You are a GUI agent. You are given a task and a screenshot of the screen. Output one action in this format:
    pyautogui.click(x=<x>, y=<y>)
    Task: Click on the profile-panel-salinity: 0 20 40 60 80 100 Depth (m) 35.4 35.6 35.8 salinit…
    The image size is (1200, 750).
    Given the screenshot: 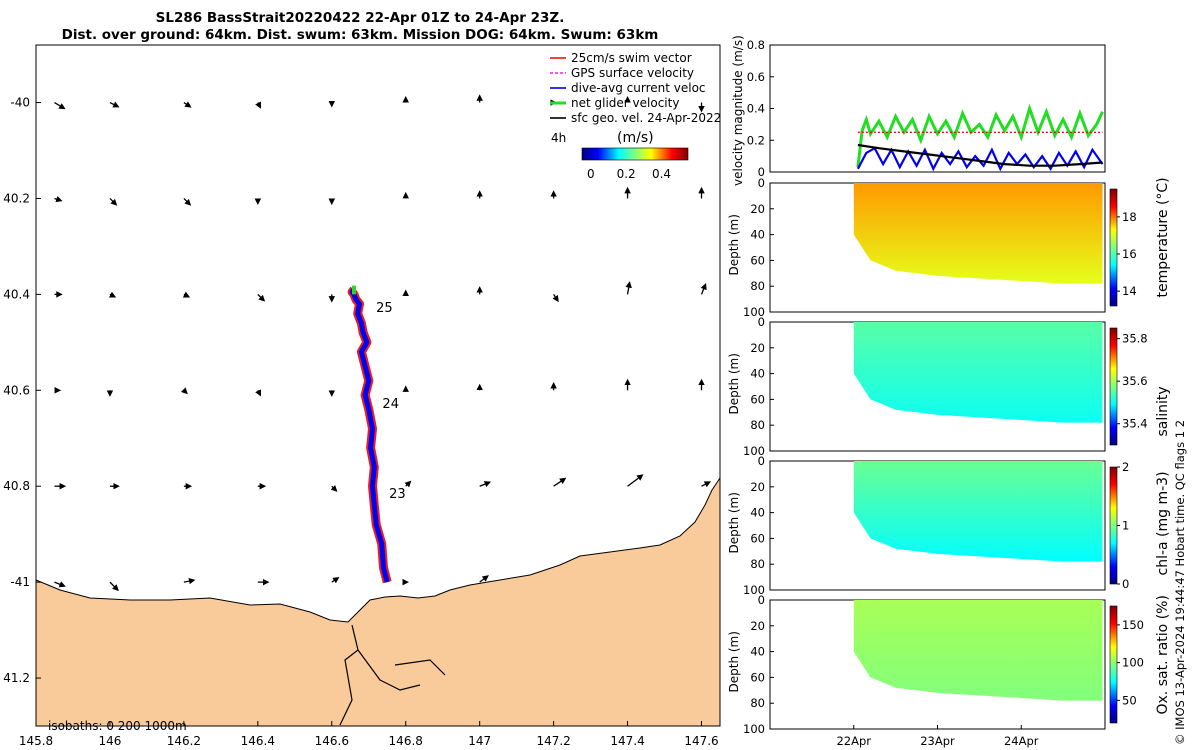 What is the action you would take?
    pyautogui.click(x=949, y=386)
    